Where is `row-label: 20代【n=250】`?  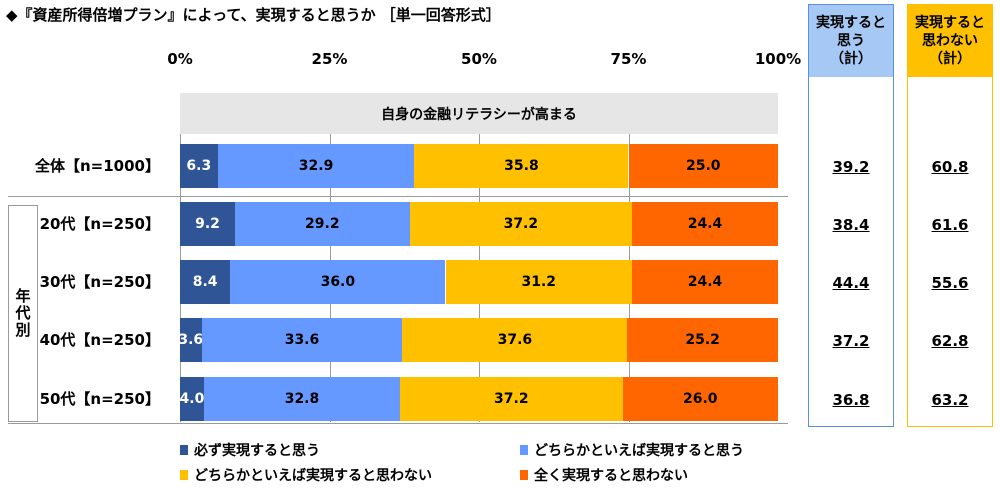
row-label: 20代【n=250】 is located at coordinates (99, 224).